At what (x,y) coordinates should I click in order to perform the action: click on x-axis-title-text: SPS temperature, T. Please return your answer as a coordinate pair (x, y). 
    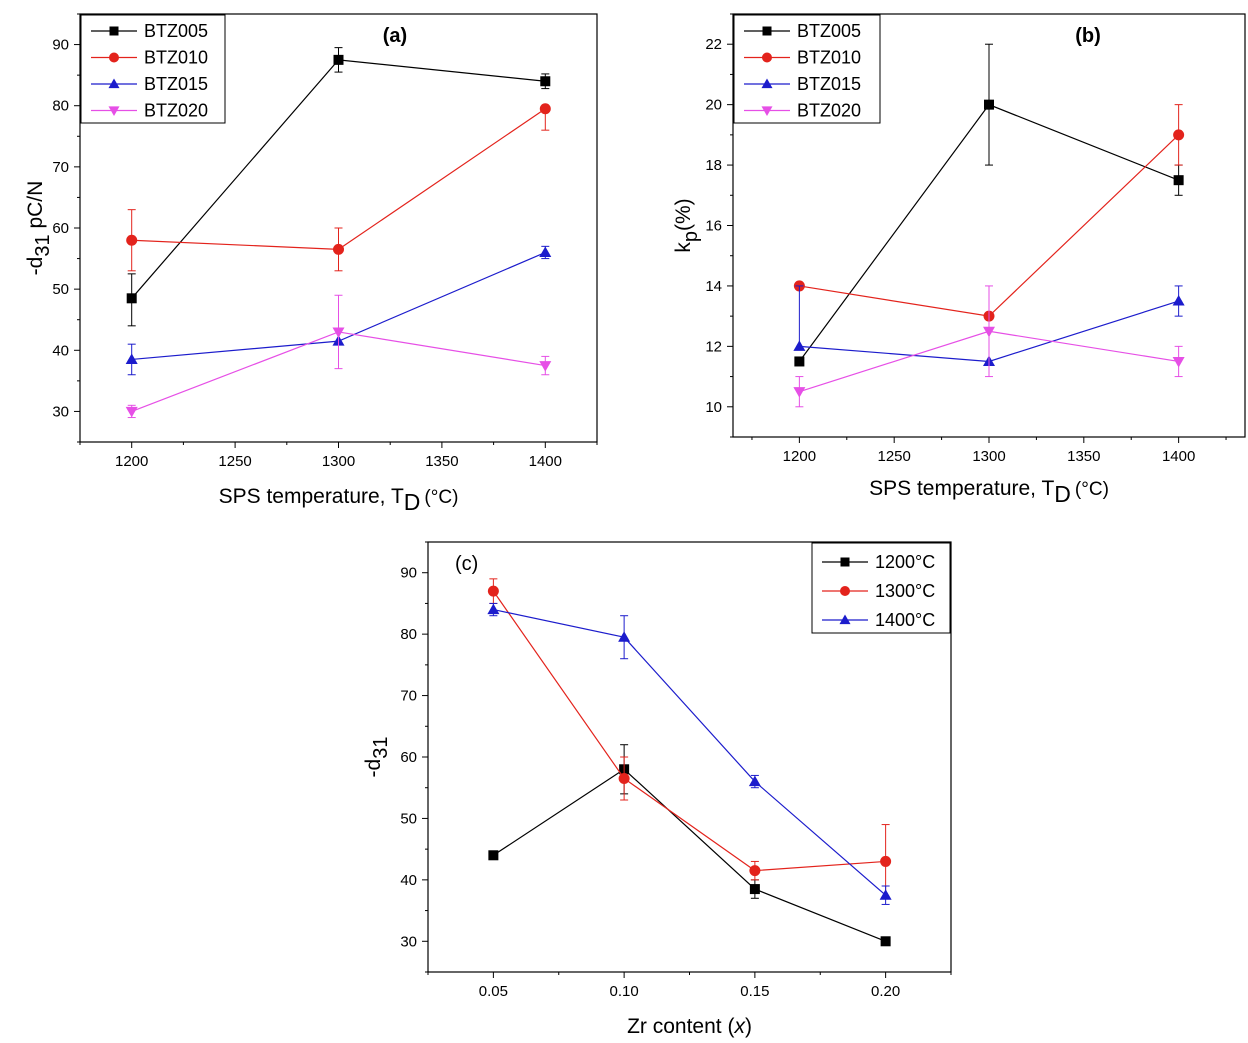
    Looking at the image, I should click on (961, 488).